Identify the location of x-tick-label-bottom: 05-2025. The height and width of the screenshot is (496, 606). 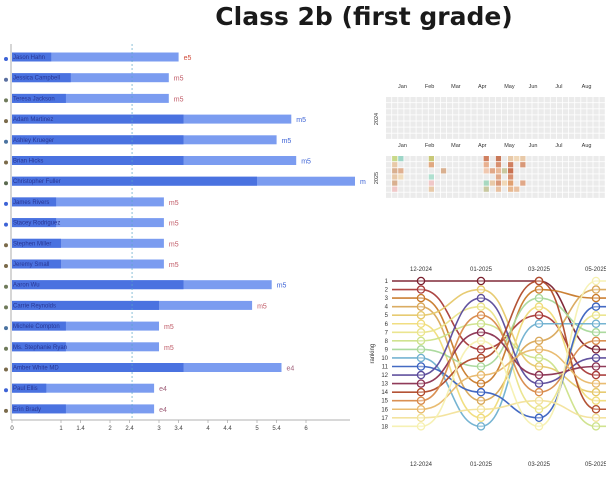
(595, 465).